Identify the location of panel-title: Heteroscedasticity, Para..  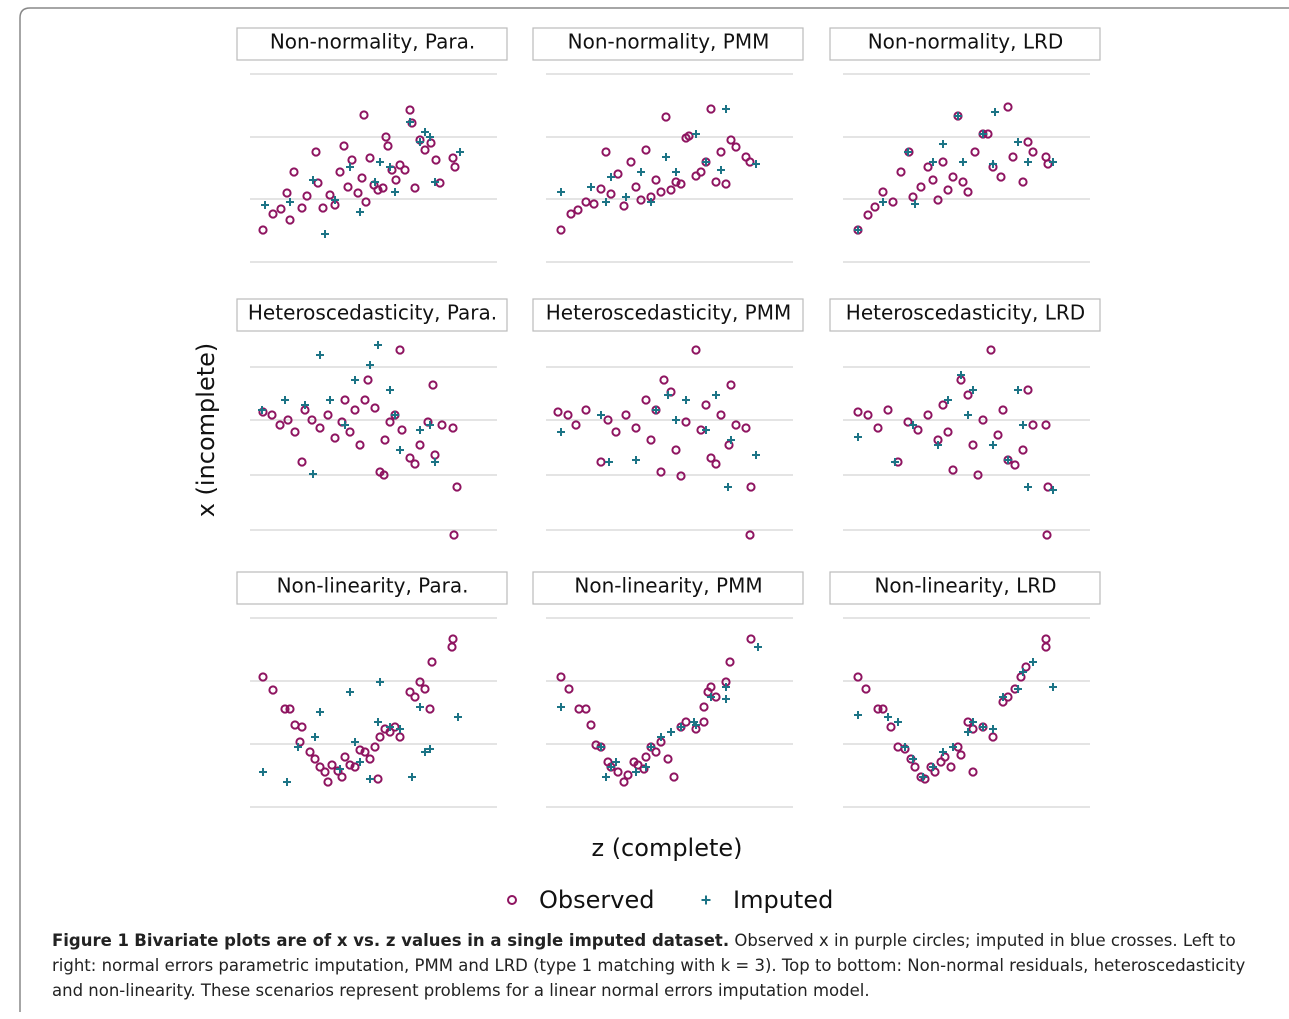
(372, 313).